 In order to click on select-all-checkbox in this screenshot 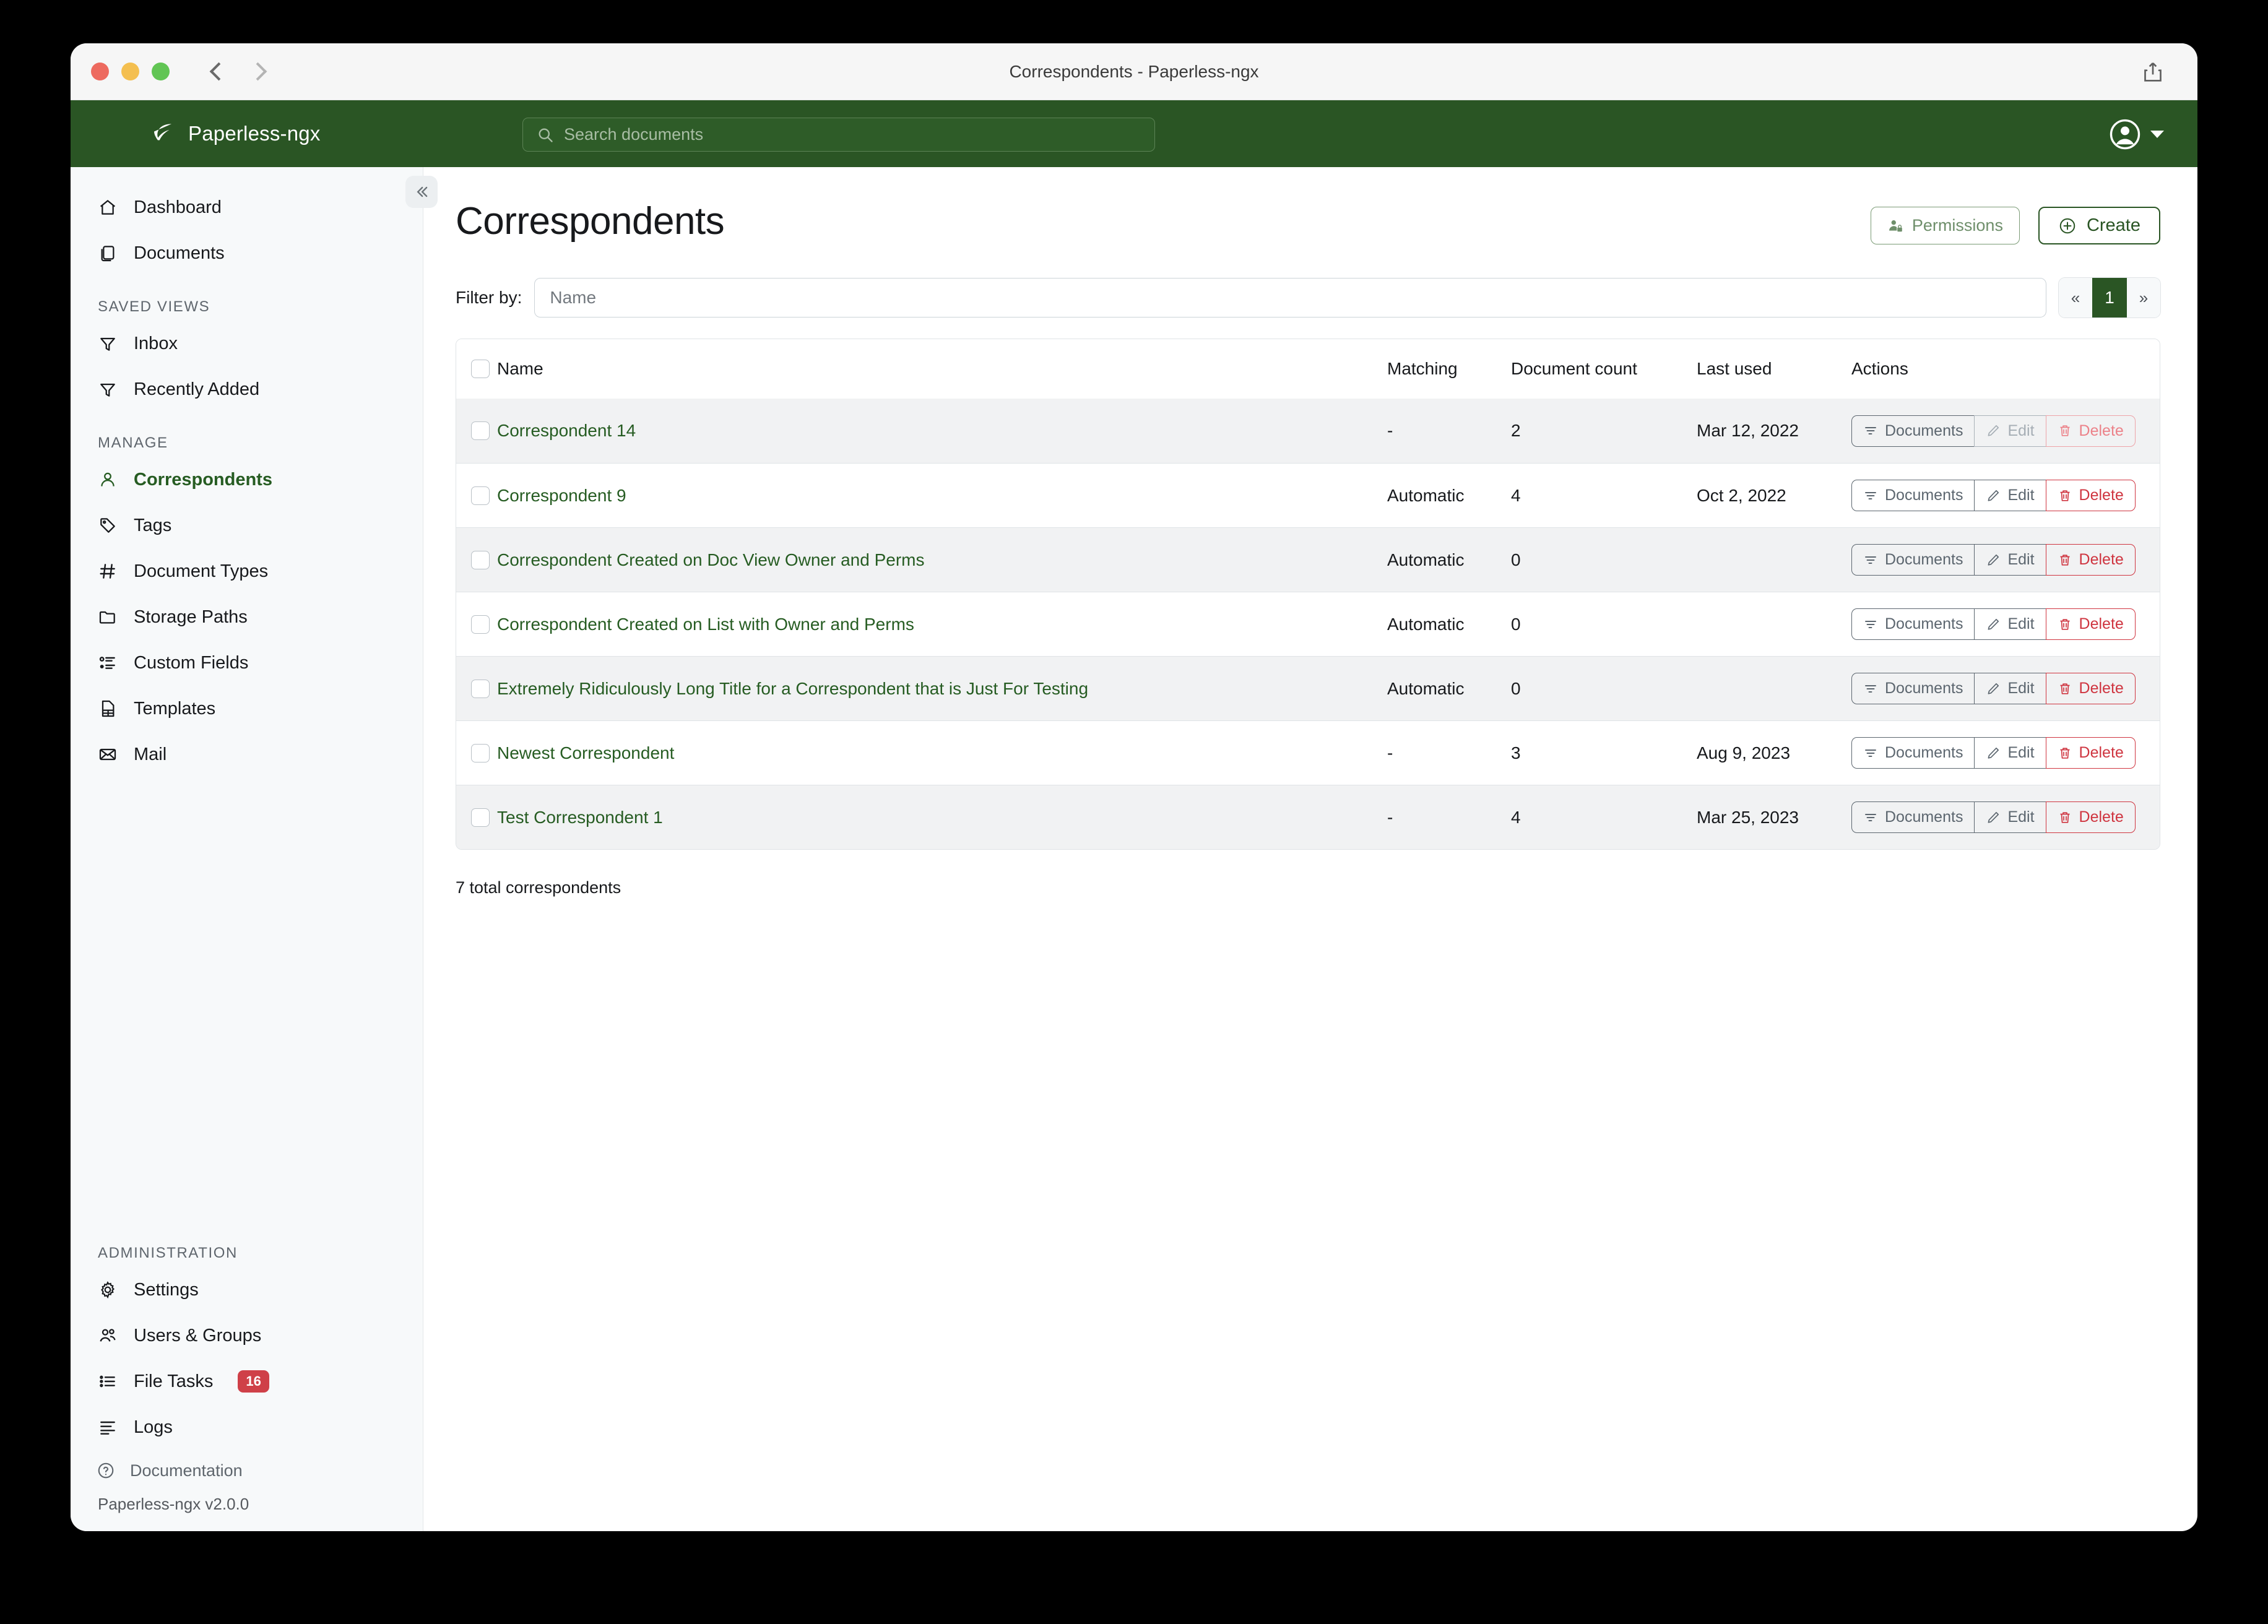, I will do `click(480, 369)`.